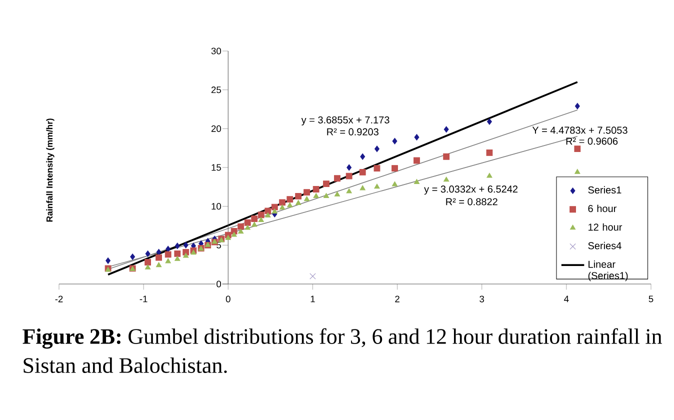  I want to click on y-tick-label: 25, so click(216, 90).